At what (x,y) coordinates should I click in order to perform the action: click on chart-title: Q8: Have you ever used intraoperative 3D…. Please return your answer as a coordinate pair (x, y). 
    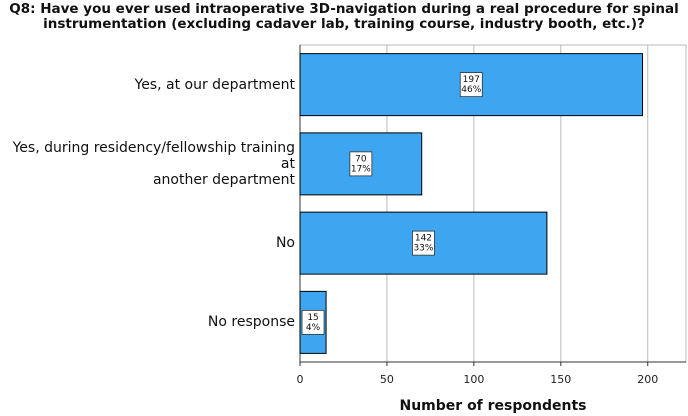
    Looking at the image, I should click on (344, 16).